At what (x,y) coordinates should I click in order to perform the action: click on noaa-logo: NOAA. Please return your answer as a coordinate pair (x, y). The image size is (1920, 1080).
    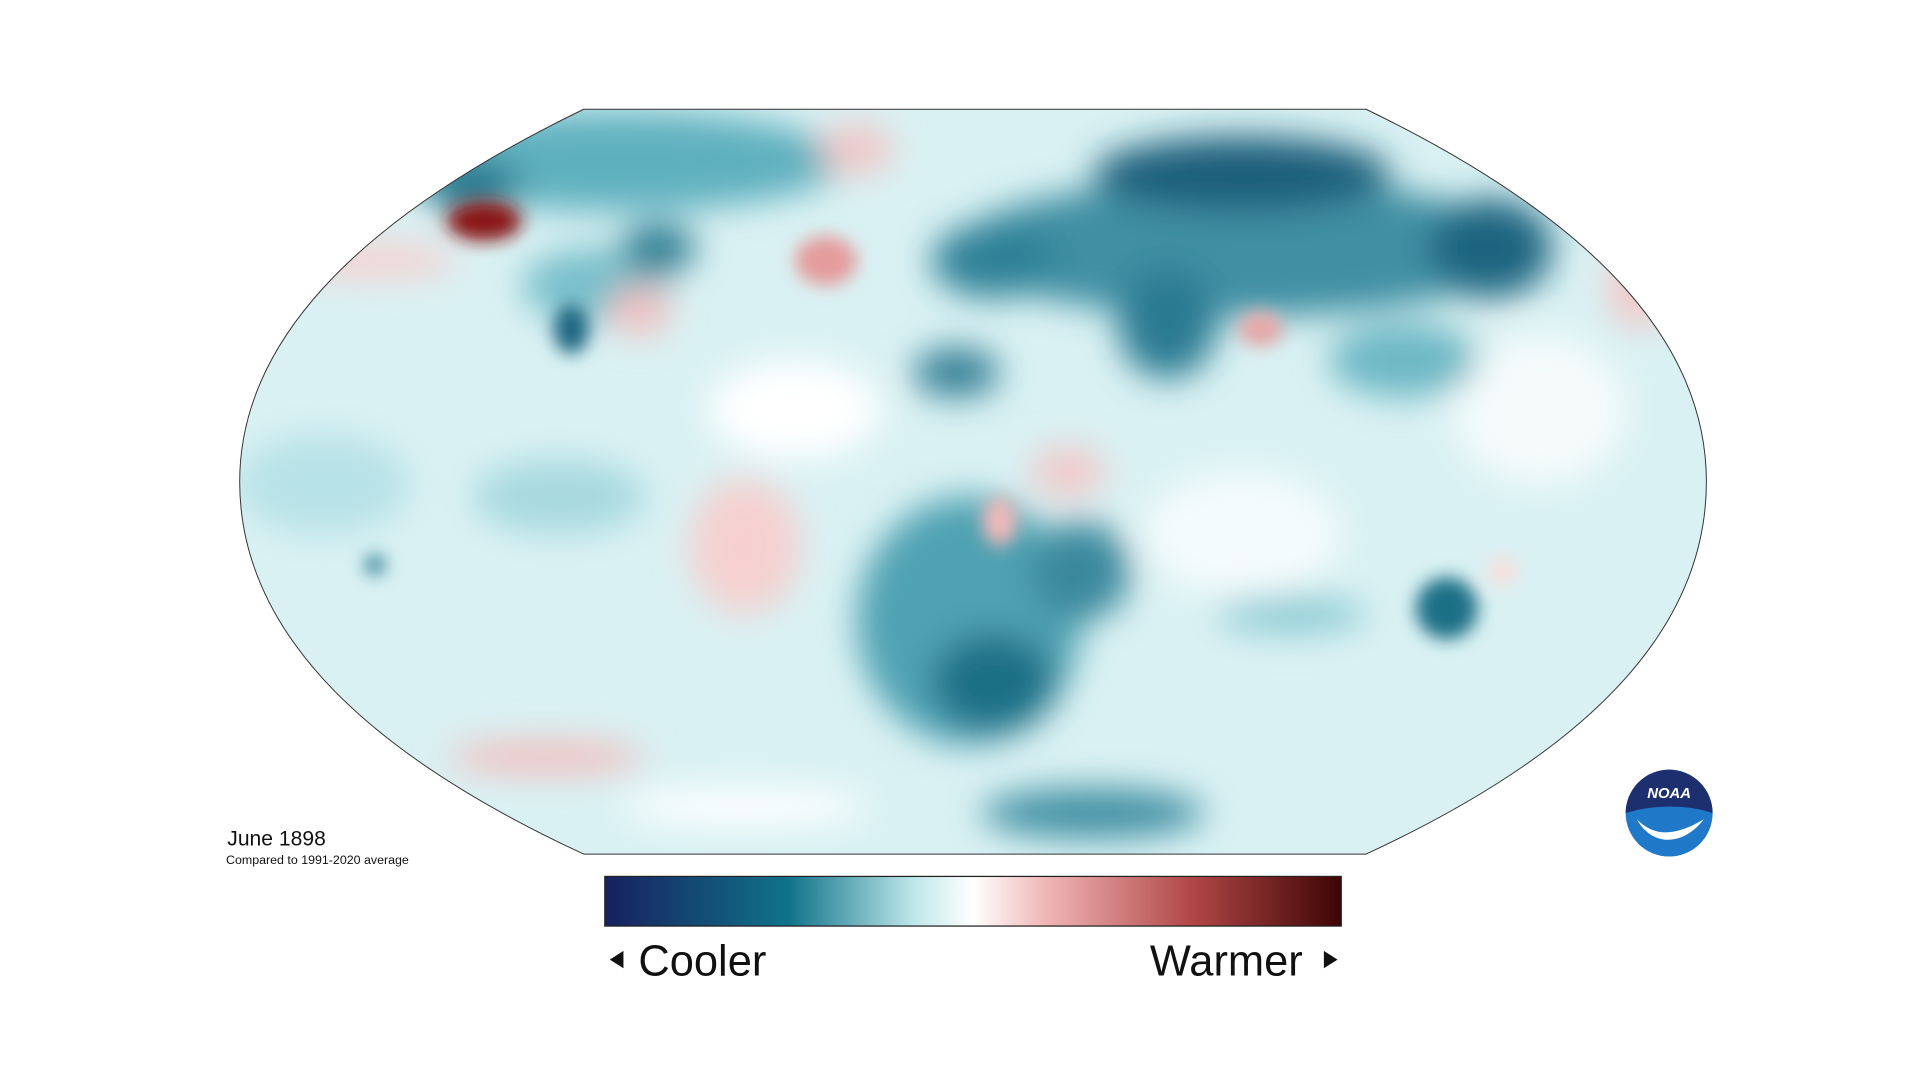
    Looking at the image, I should click on (1669, 813).